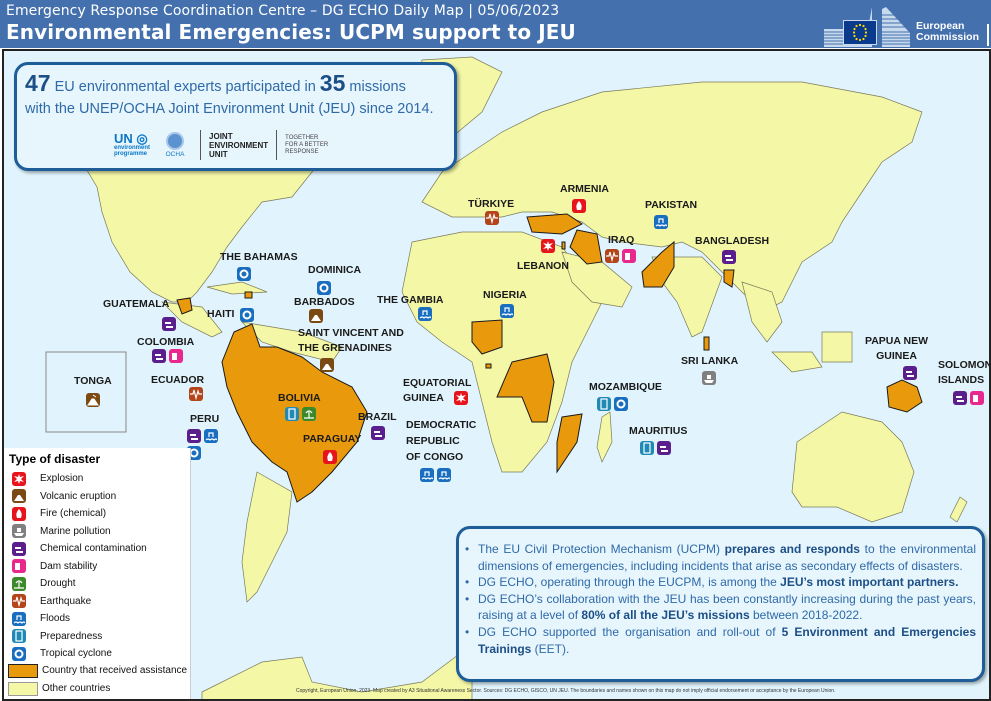  Describe the element at coordinates (732, 241) in the screenshot. I see `label-bangladesh: BANGLADESH` at that location.